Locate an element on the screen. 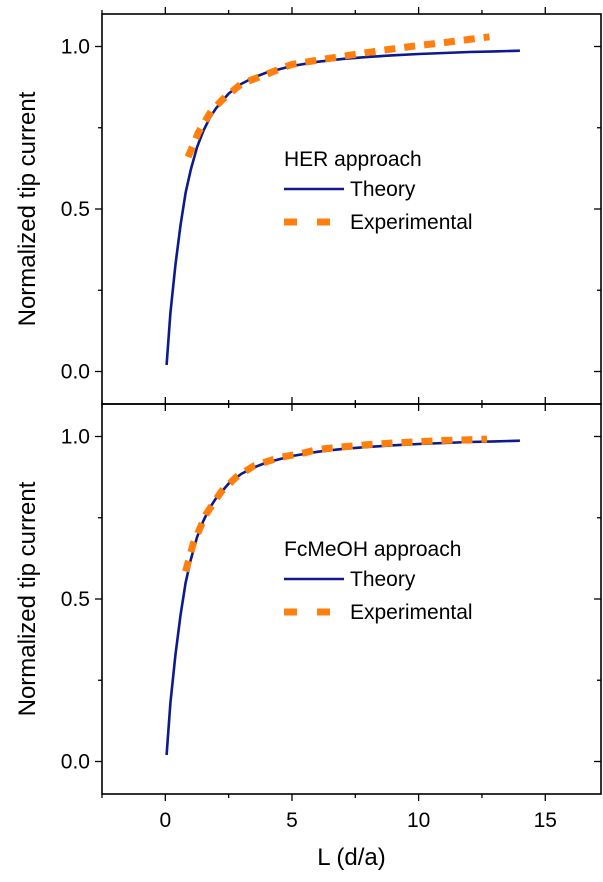 The image size is (603, 882). x-tick-label: 0 is located at coordinates (165, 820).